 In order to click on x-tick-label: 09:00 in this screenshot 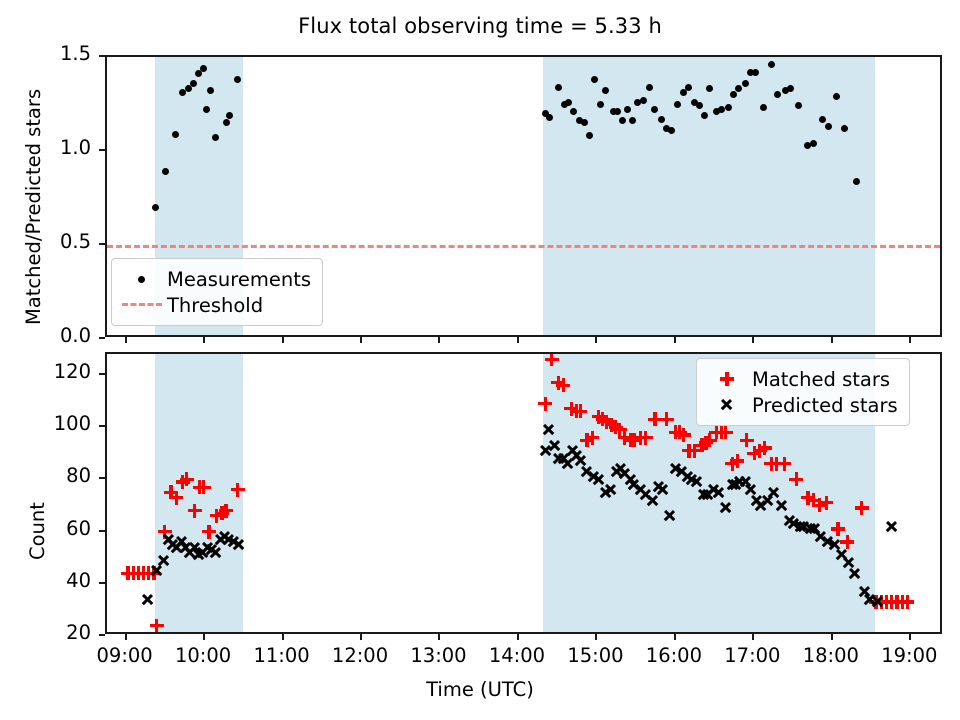, I will do `click(124, 655)`.